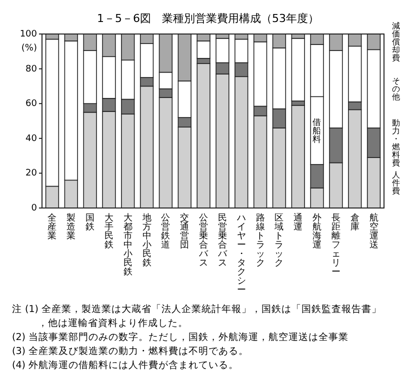  What do you see at coordinates (241, 255) in the screenshot?
I see `category-label: ハイヤー・タクシー` at bounding box center [241, 255].